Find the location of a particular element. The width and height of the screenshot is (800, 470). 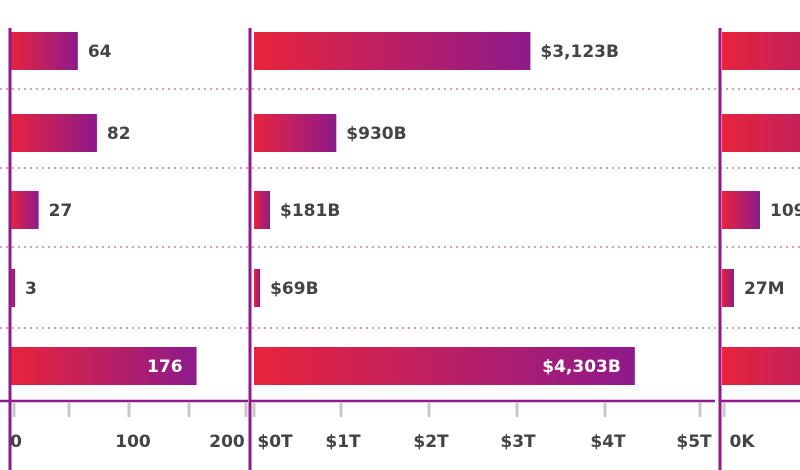

bar-panel2-row1 is located at coordinates (392, 51).